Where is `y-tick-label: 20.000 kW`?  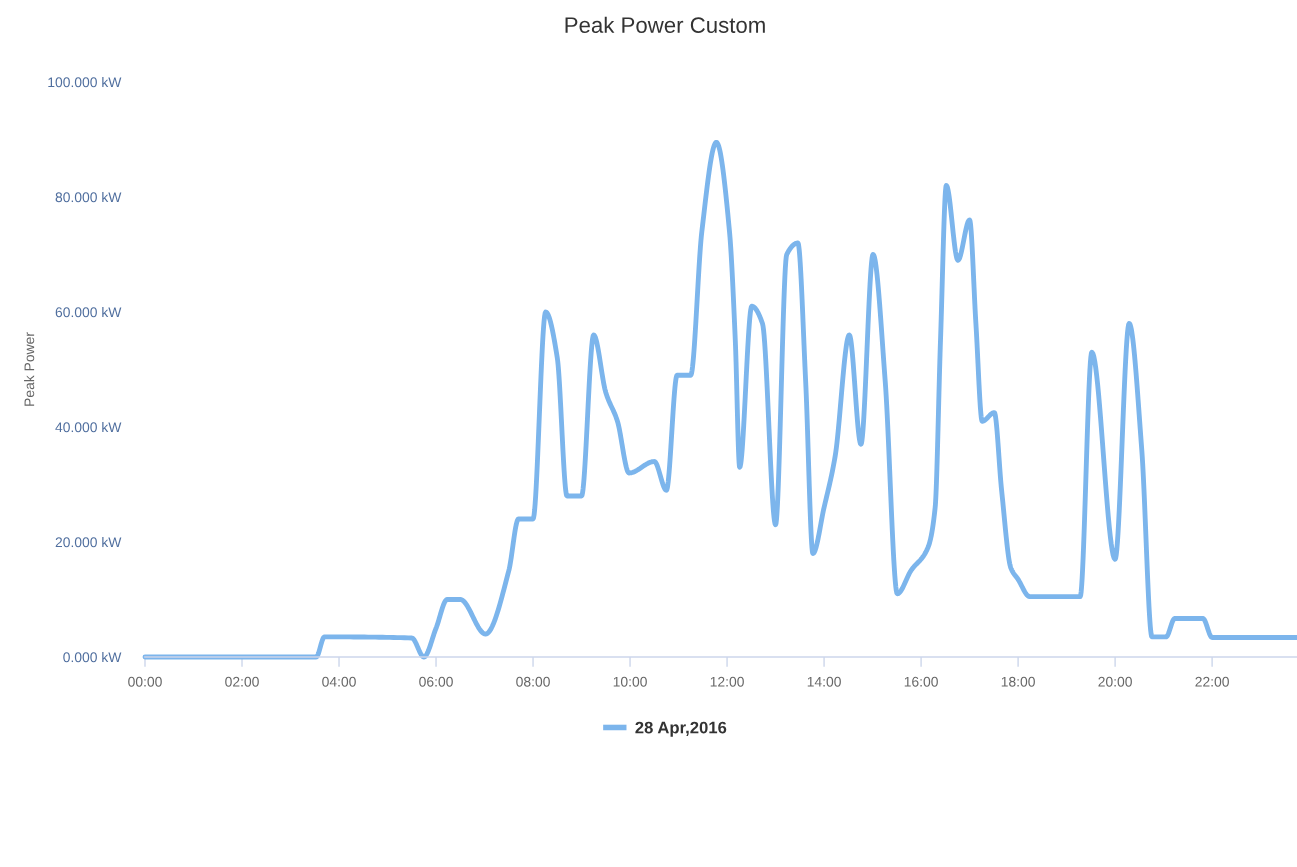
y-tick-label: 20.000 kW is located at coordinates (88, 542).